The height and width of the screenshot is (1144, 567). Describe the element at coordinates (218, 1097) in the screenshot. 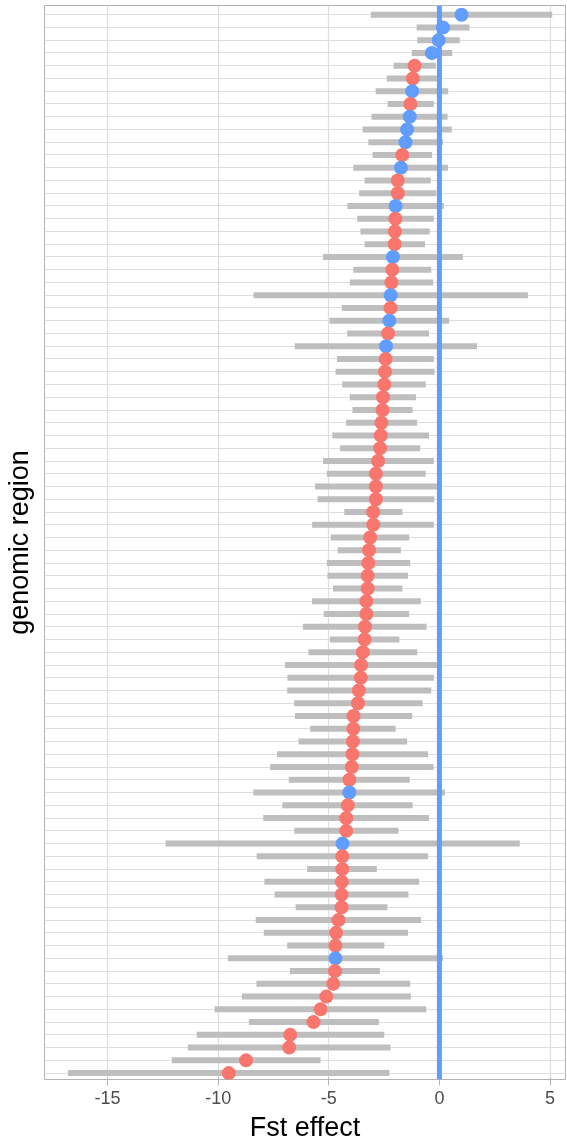

I see `x-tick-label: -10` at that location.